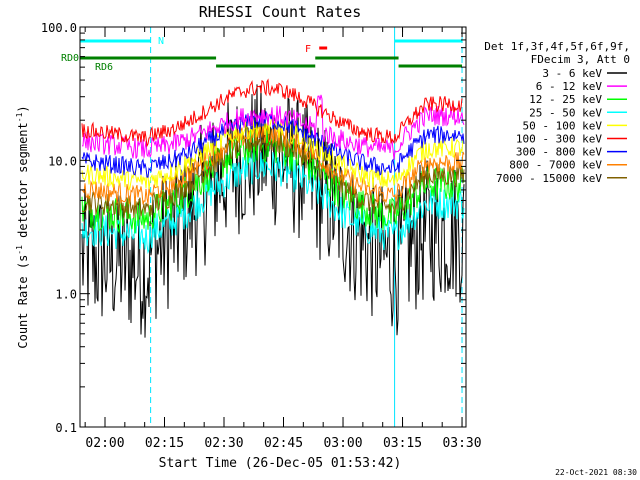 The height and width of the screenshot is (480, 640). I want to click on legend-entry-label: 50 - 100 keV, so click(563, 125).